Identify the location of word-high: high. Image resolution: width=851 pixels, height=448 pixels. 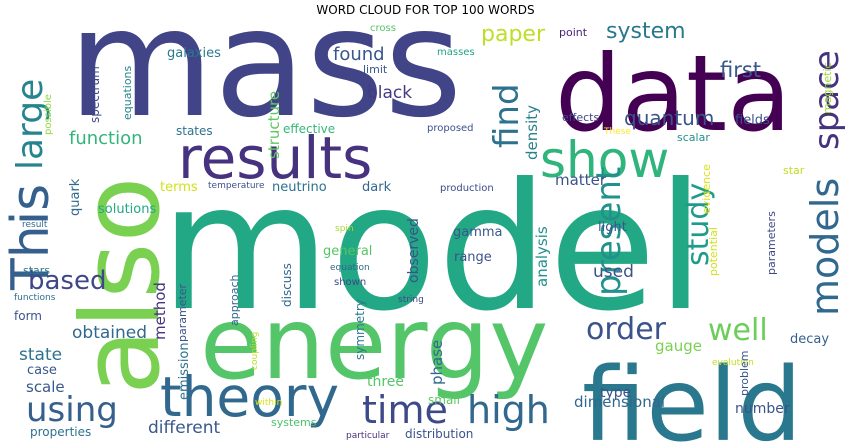
(508, 410).